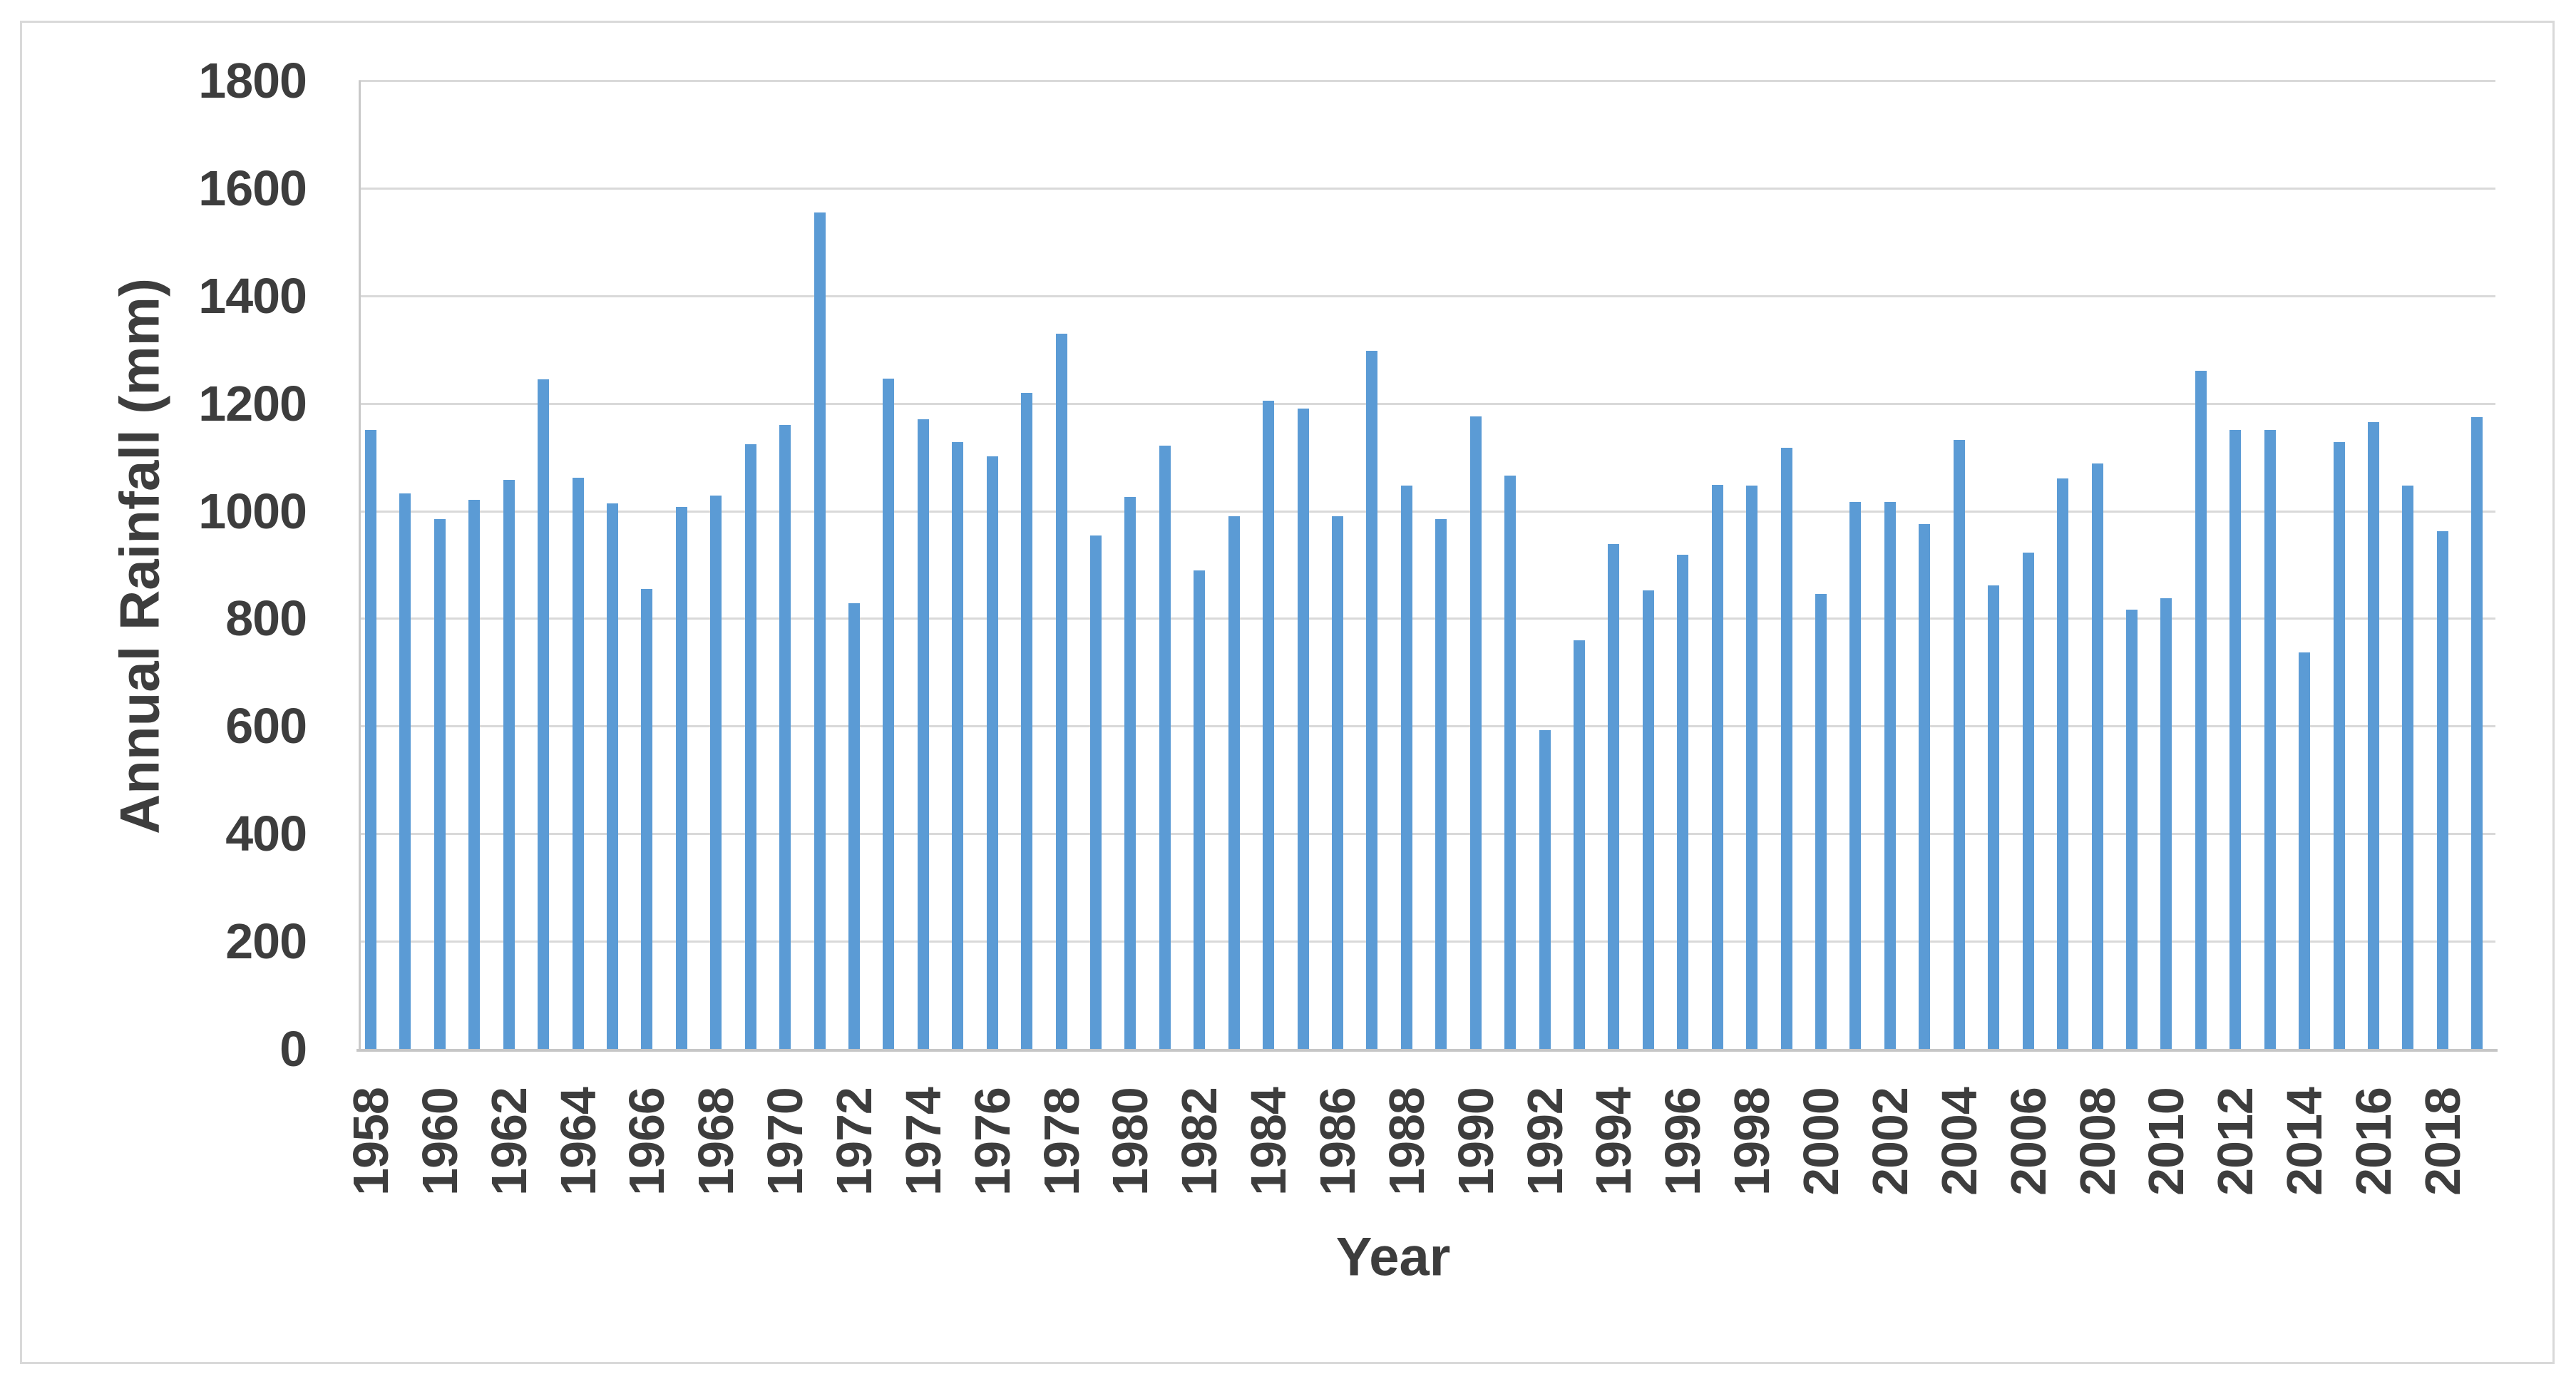 Image resolution: width=2576 pixels, height=1389 pixels. What do you see at coordinates (1855, 775) in the screenshot?
I see `bar-2001` at bounding box center [1855, 775].